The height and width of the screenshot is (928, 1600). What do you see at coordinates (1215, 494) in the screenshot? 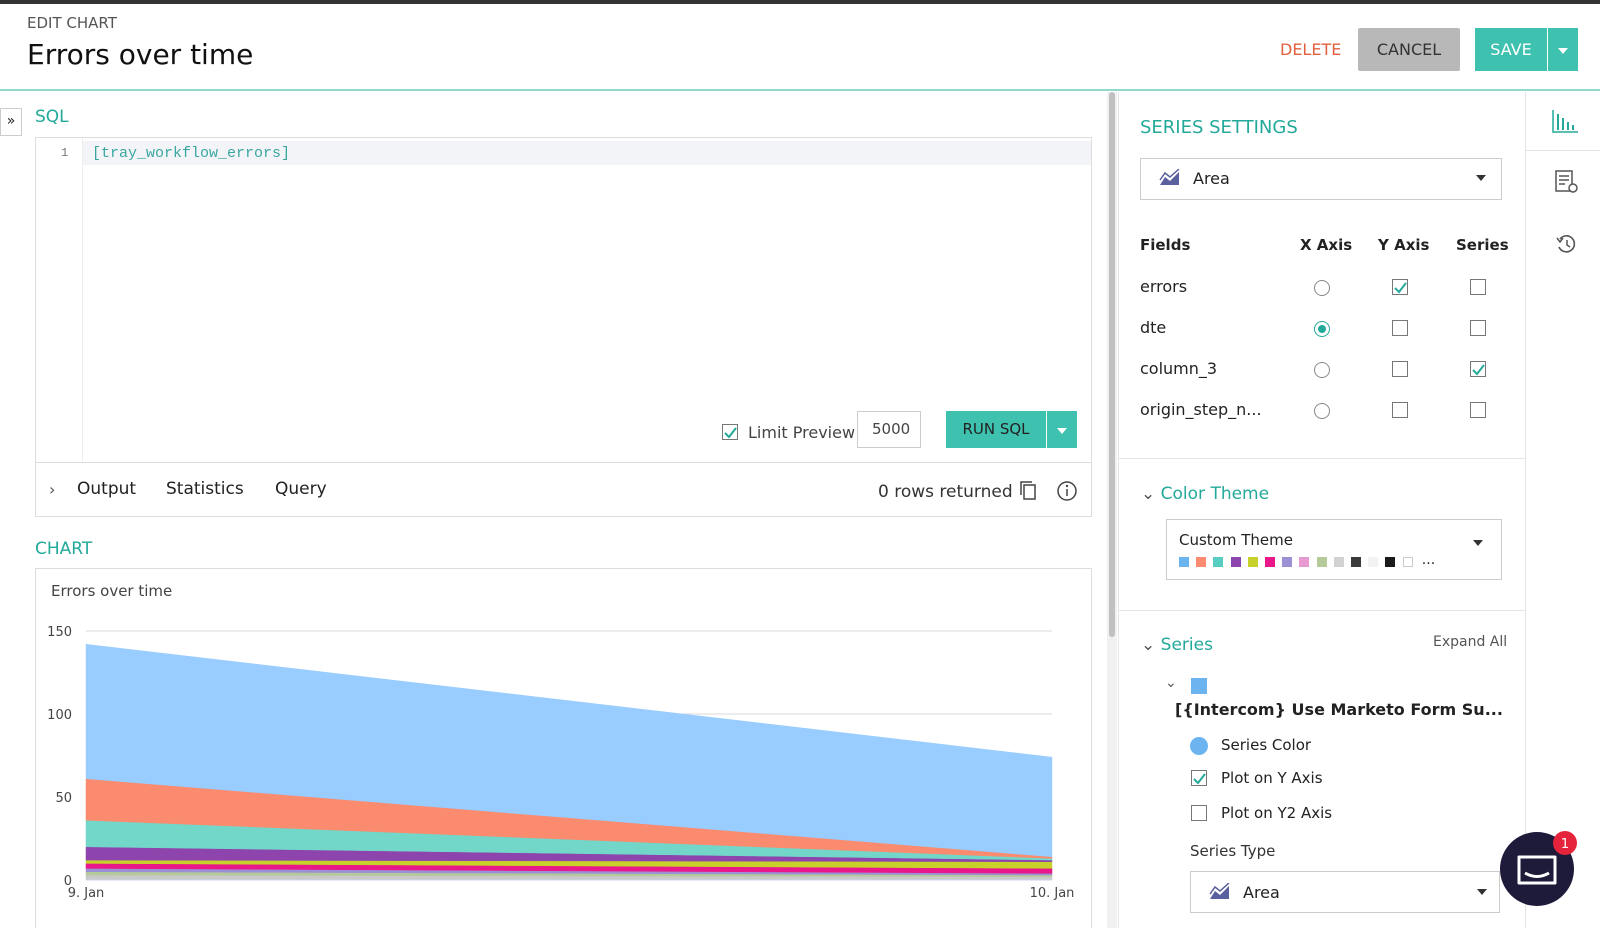
I see `color-theme-label: Color Theme` at bounding box center [1215, 494].